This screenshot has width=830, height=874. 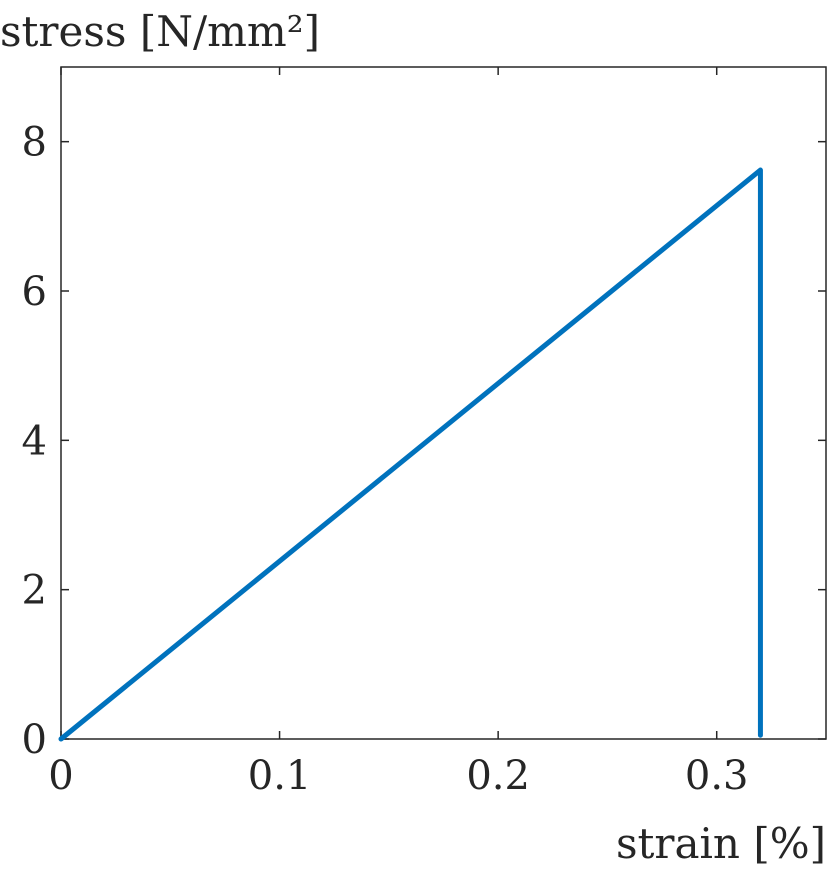 What do you see at coordinates (717, 776) in the screenshot?
I see `x-tick-label: 0.3` at bounding box center [717, 776].